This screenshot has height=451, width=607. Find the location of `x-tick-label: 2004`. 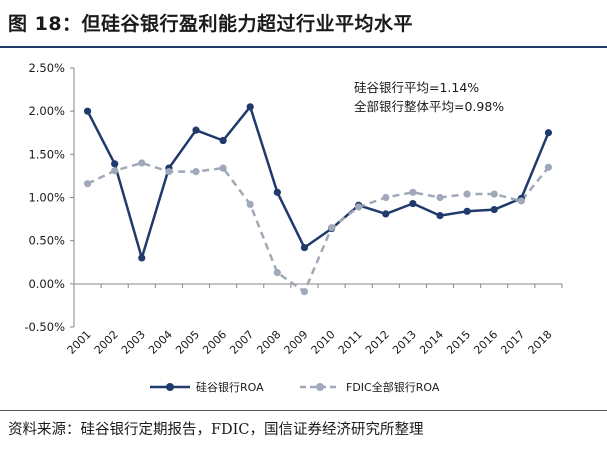

x-tick-label: 2004 is located at coordinates (160, 342).